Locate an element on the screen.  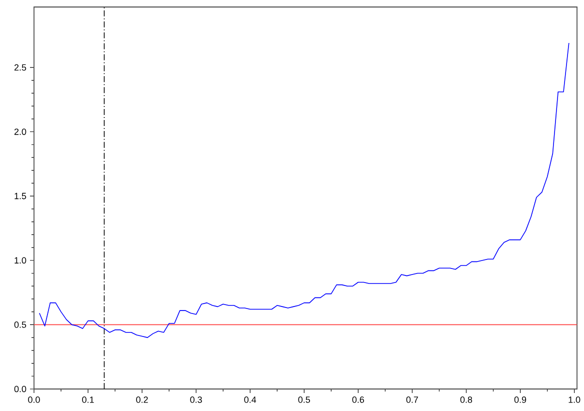
x-tick-label: 0.1 is located at coordinates (88, 399).